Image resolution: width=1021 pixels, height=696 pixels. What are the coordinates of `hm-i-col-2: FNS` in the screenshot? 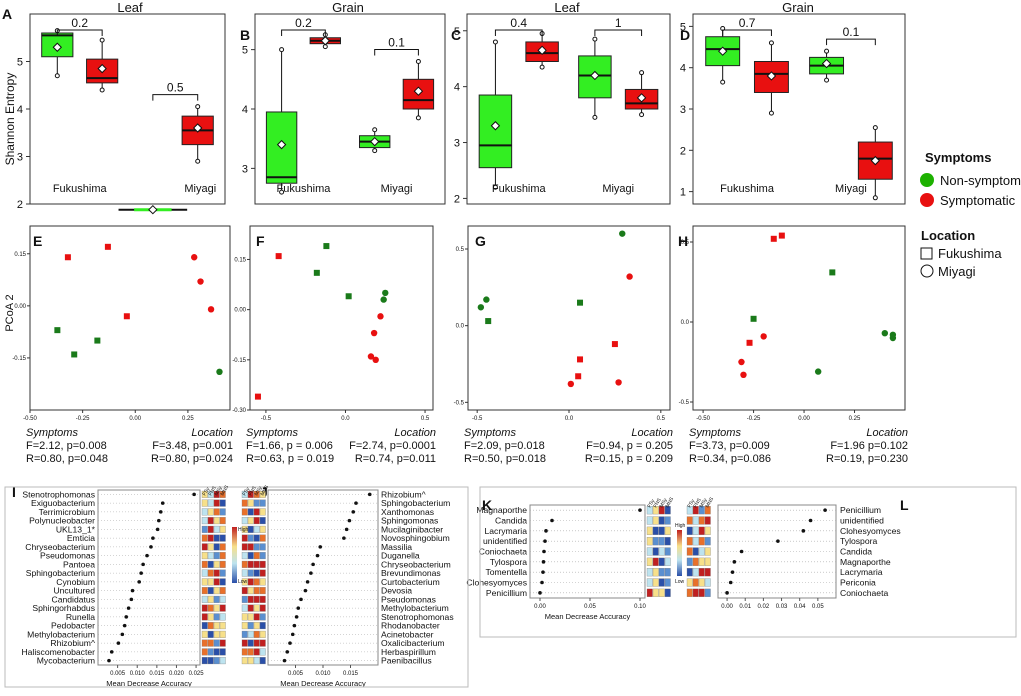 It's located at (213, 491).